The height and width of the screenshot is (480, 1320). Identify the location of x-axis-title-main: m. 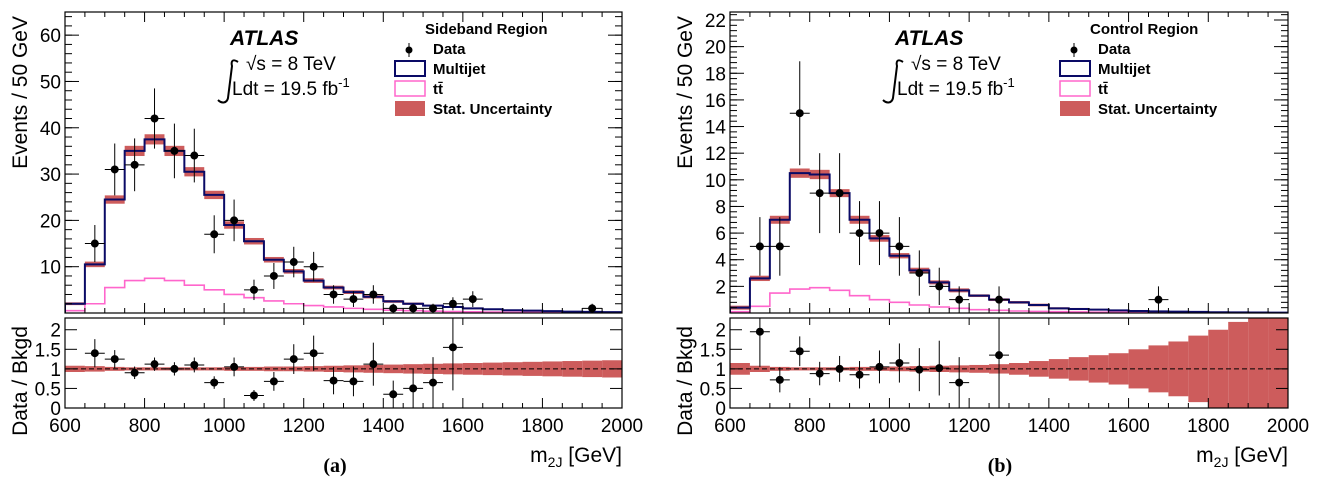
(1205, 455).